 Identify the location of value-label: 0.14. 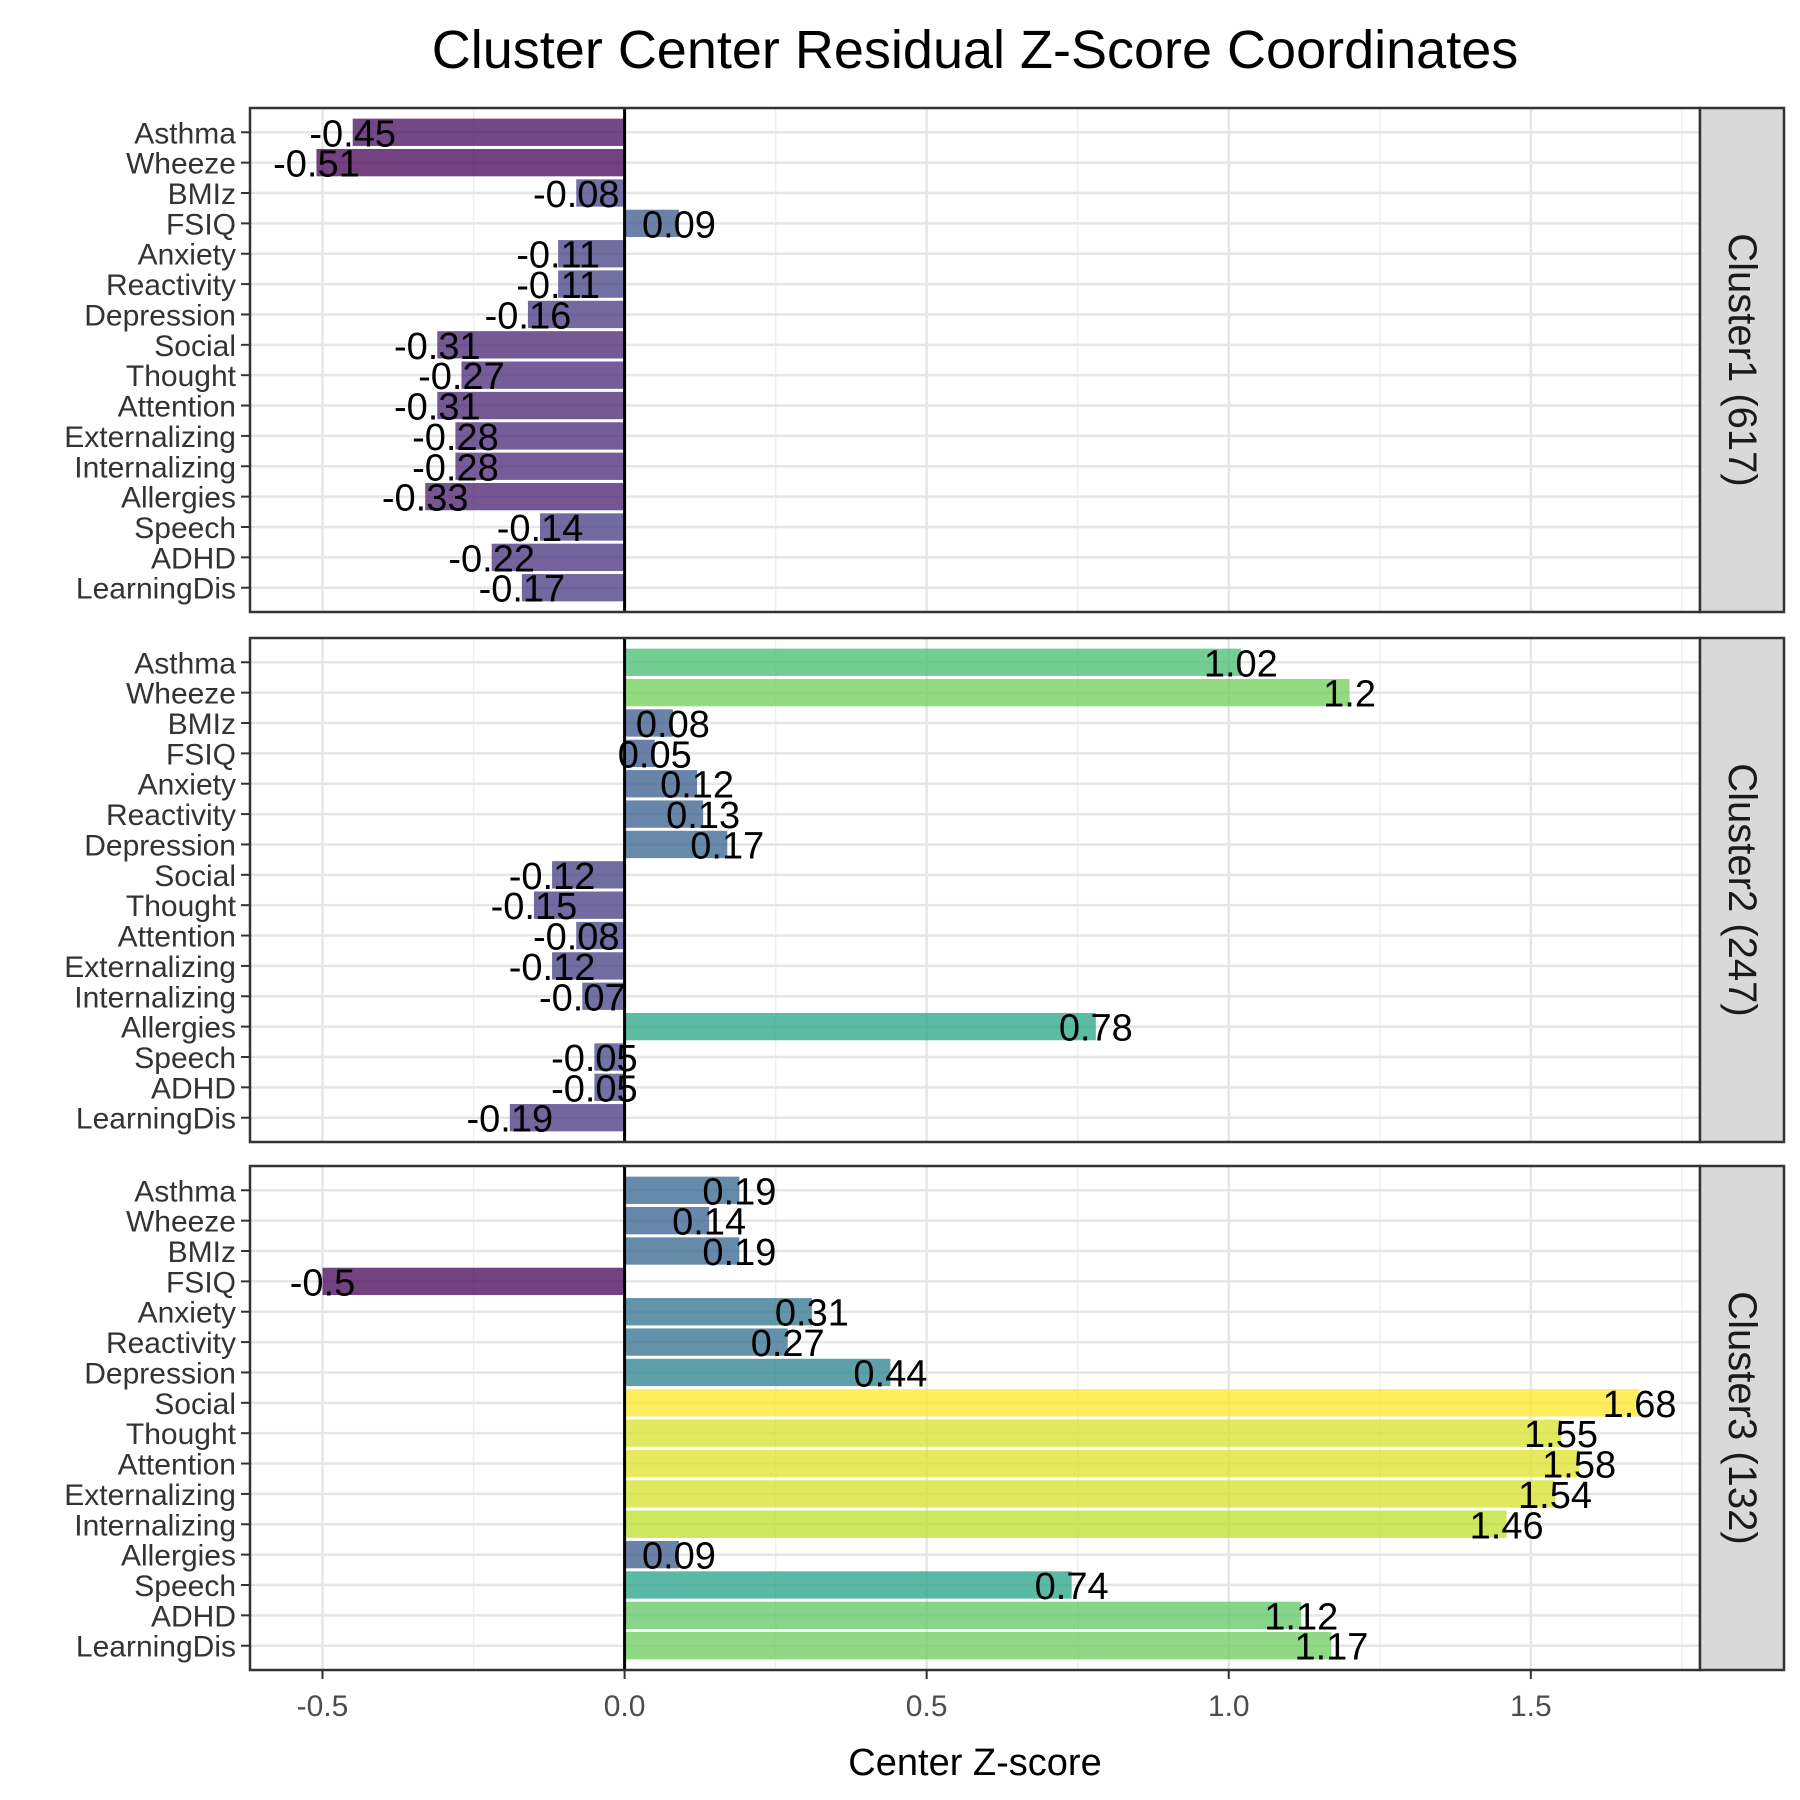
(709, 1223).